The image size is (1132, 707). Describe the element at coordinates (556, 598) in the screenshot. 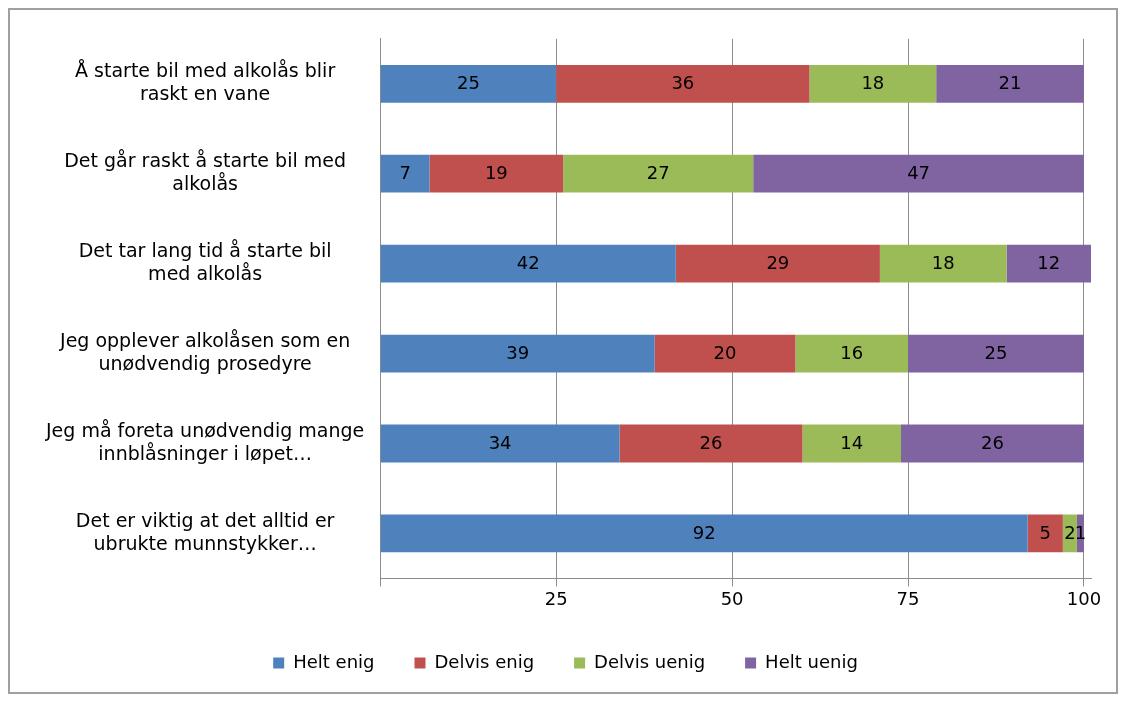

I see `x-tick-label: 25` at that location.